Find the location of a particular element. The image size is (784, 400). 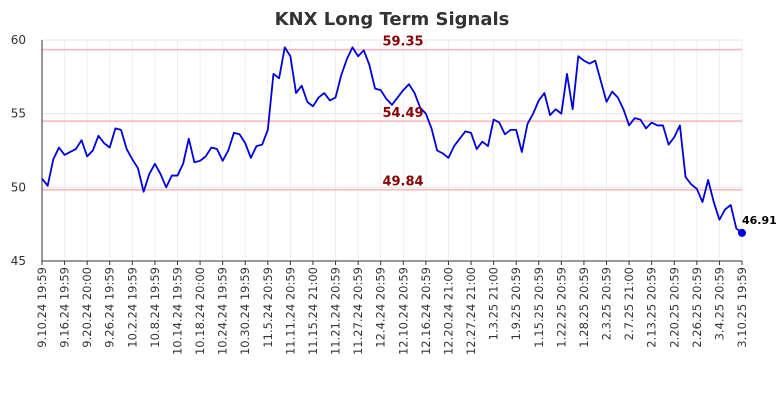

x-tick-label: 2.7.25 21:00 is located at coordinates (629, 303).